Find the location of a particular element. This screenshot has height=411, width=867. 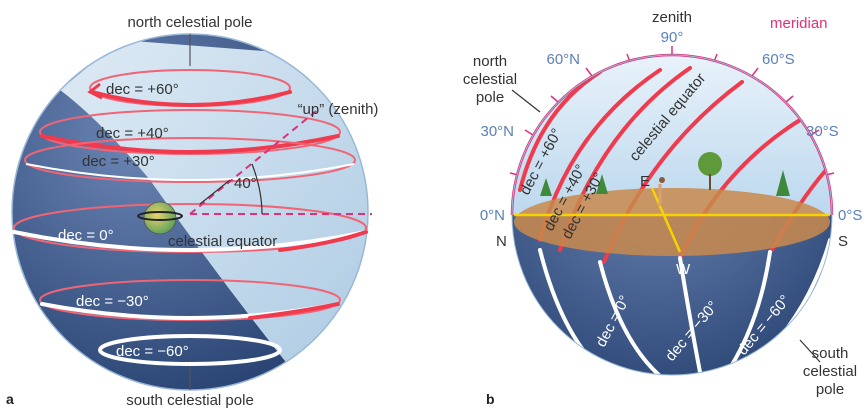

south-pole-label-b-1: south is located at coordinates (830, 353).